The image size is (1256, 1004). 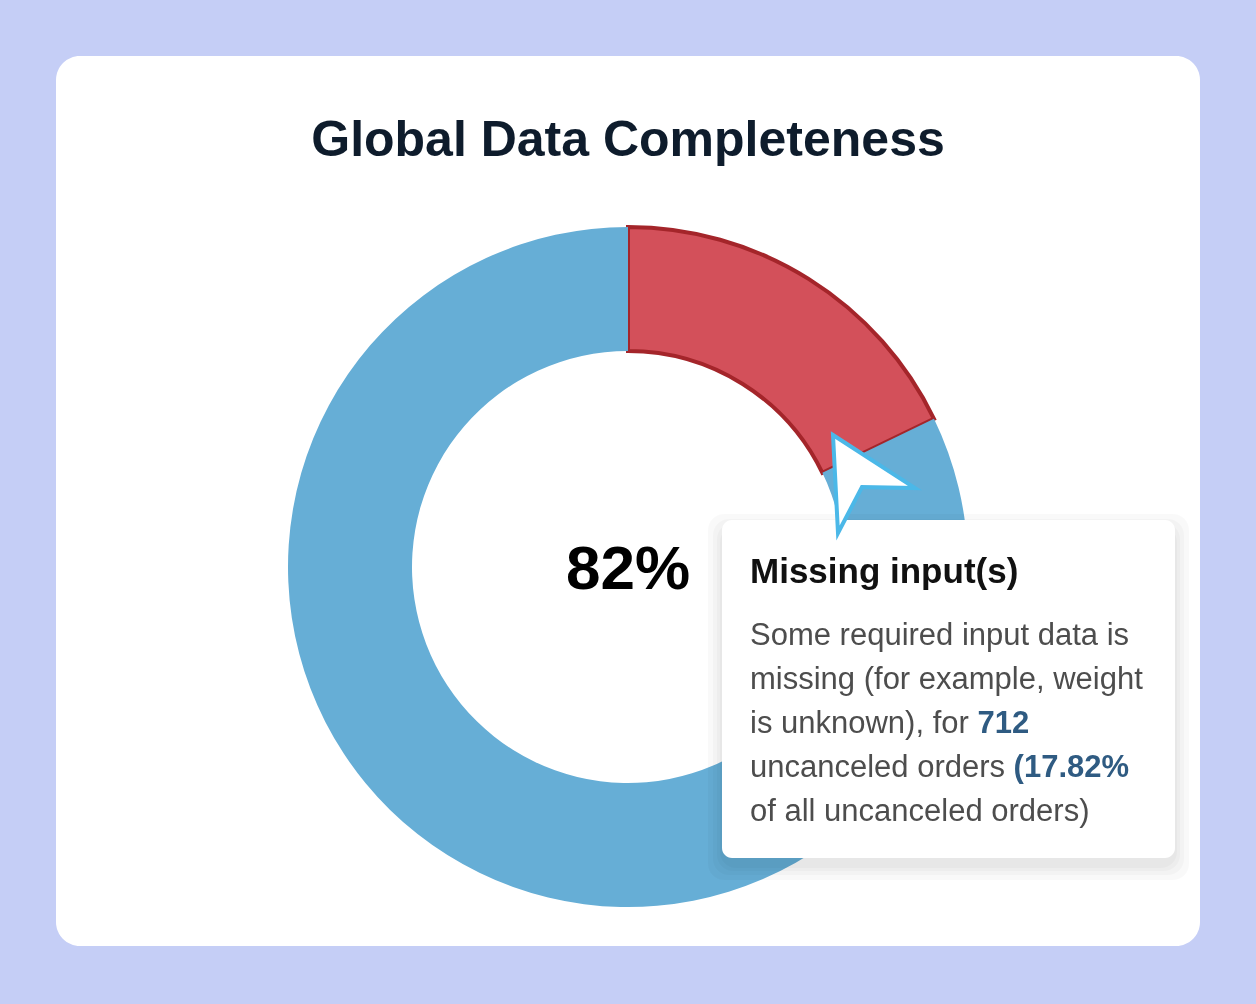 What do you see at coordinates (947, 722) in the screenshot?
I see `text: Some required input data is missing (for example, weight is unknown), for 712 uncanceled orders (17.82% of all uncanceled orders)` at bounding box center [947, 722].